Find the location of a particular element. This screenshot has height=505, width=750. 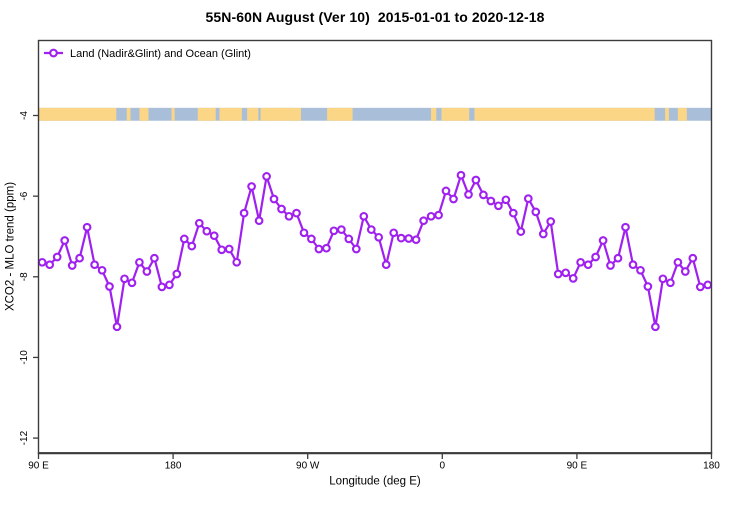

y-tick-label: -12 is located at coordinates (24, 437).